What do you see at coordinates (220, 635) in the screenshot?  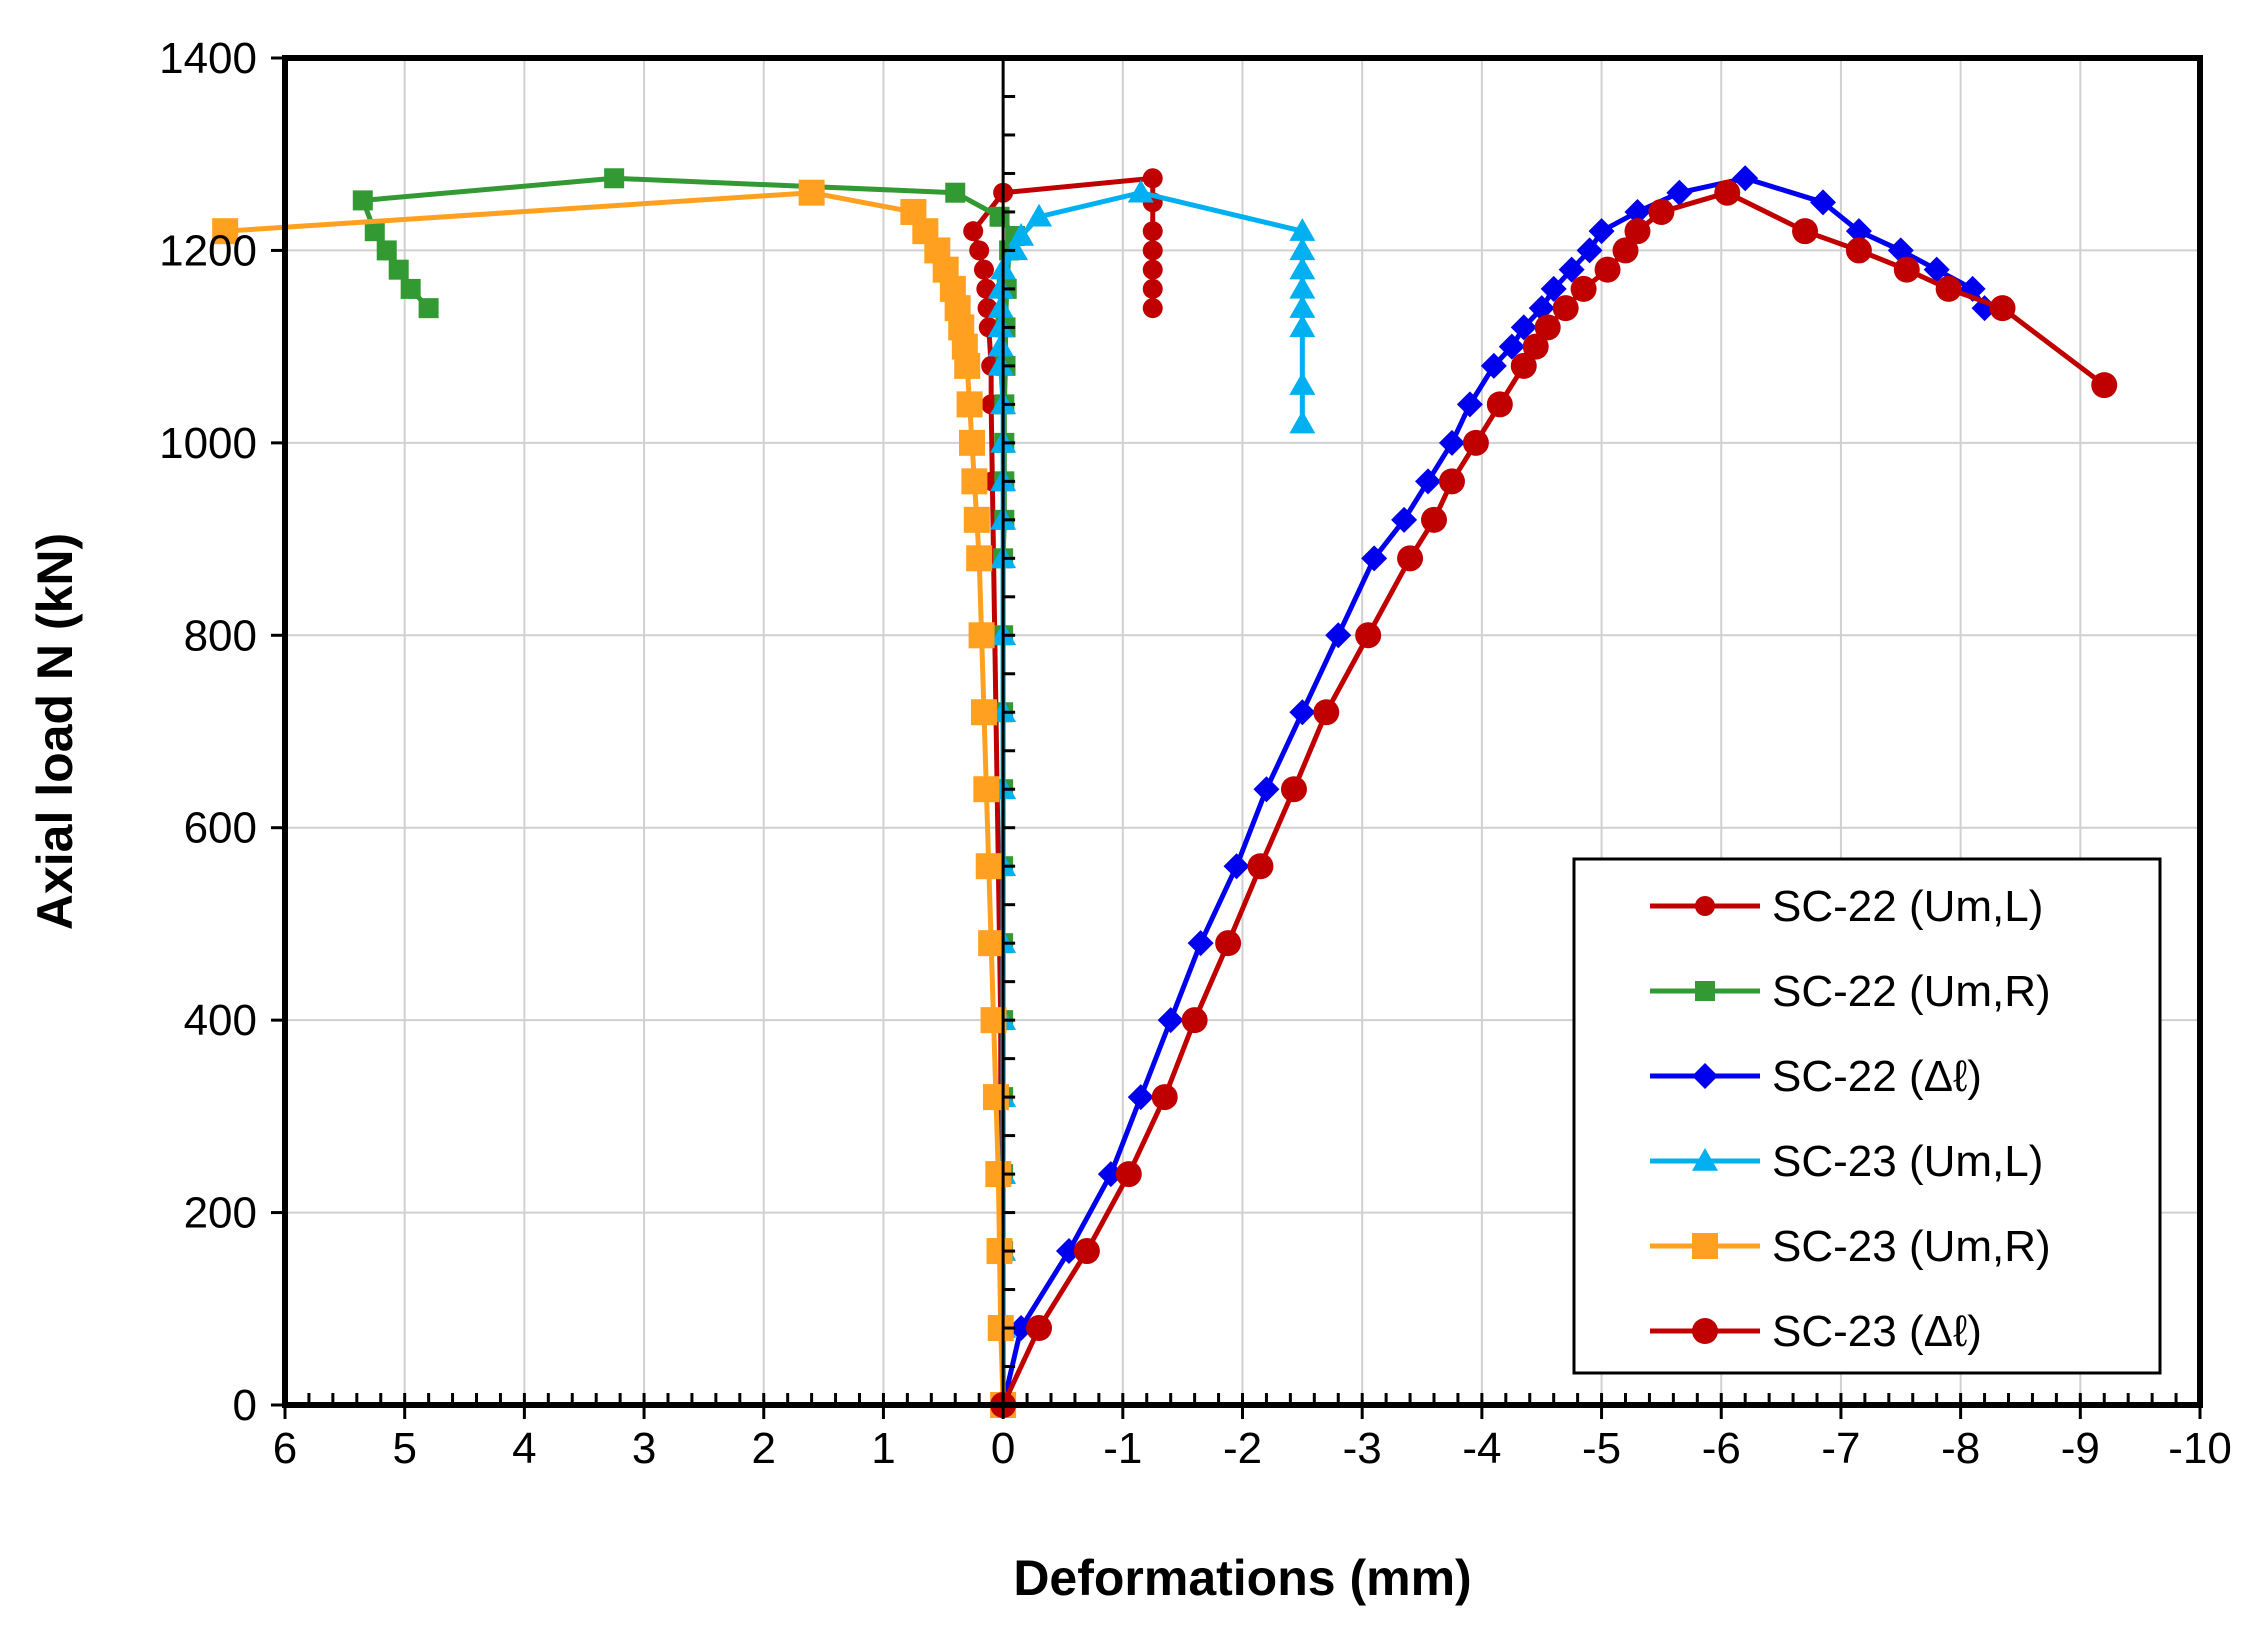 I see `y-tick-label: 800` at bounding box center [220, 635].